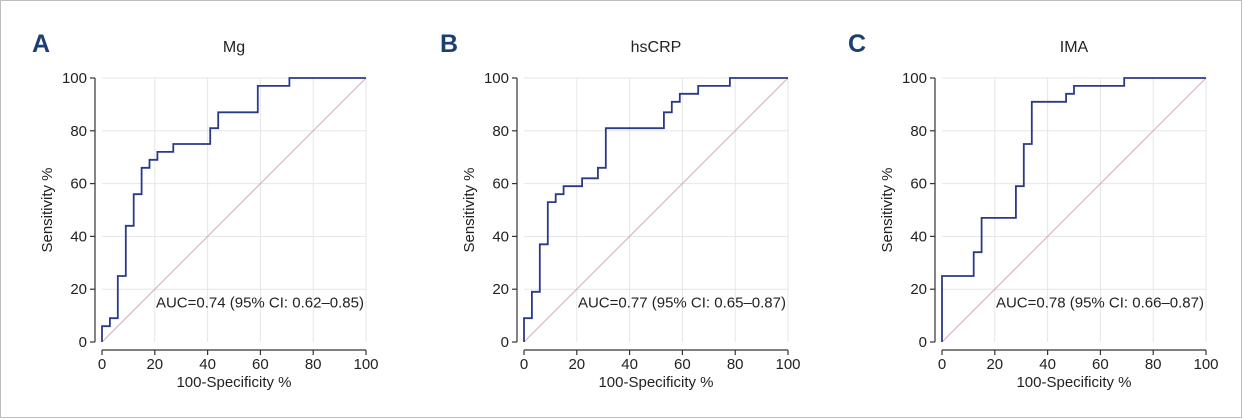  Describe the element at coordinates (682, 303) in the screenshot. I see `auc-annotation: AUC=0.77 (95% CI: 0.65–0.87)` at that location.